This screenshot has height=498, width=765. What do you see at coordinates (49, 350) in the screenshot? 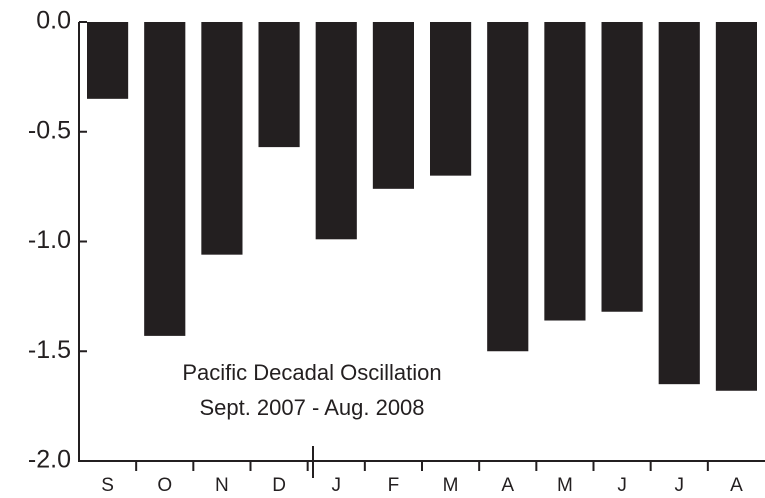
I see `y-tick-label: -1.5` at bounding box center [49, 350].